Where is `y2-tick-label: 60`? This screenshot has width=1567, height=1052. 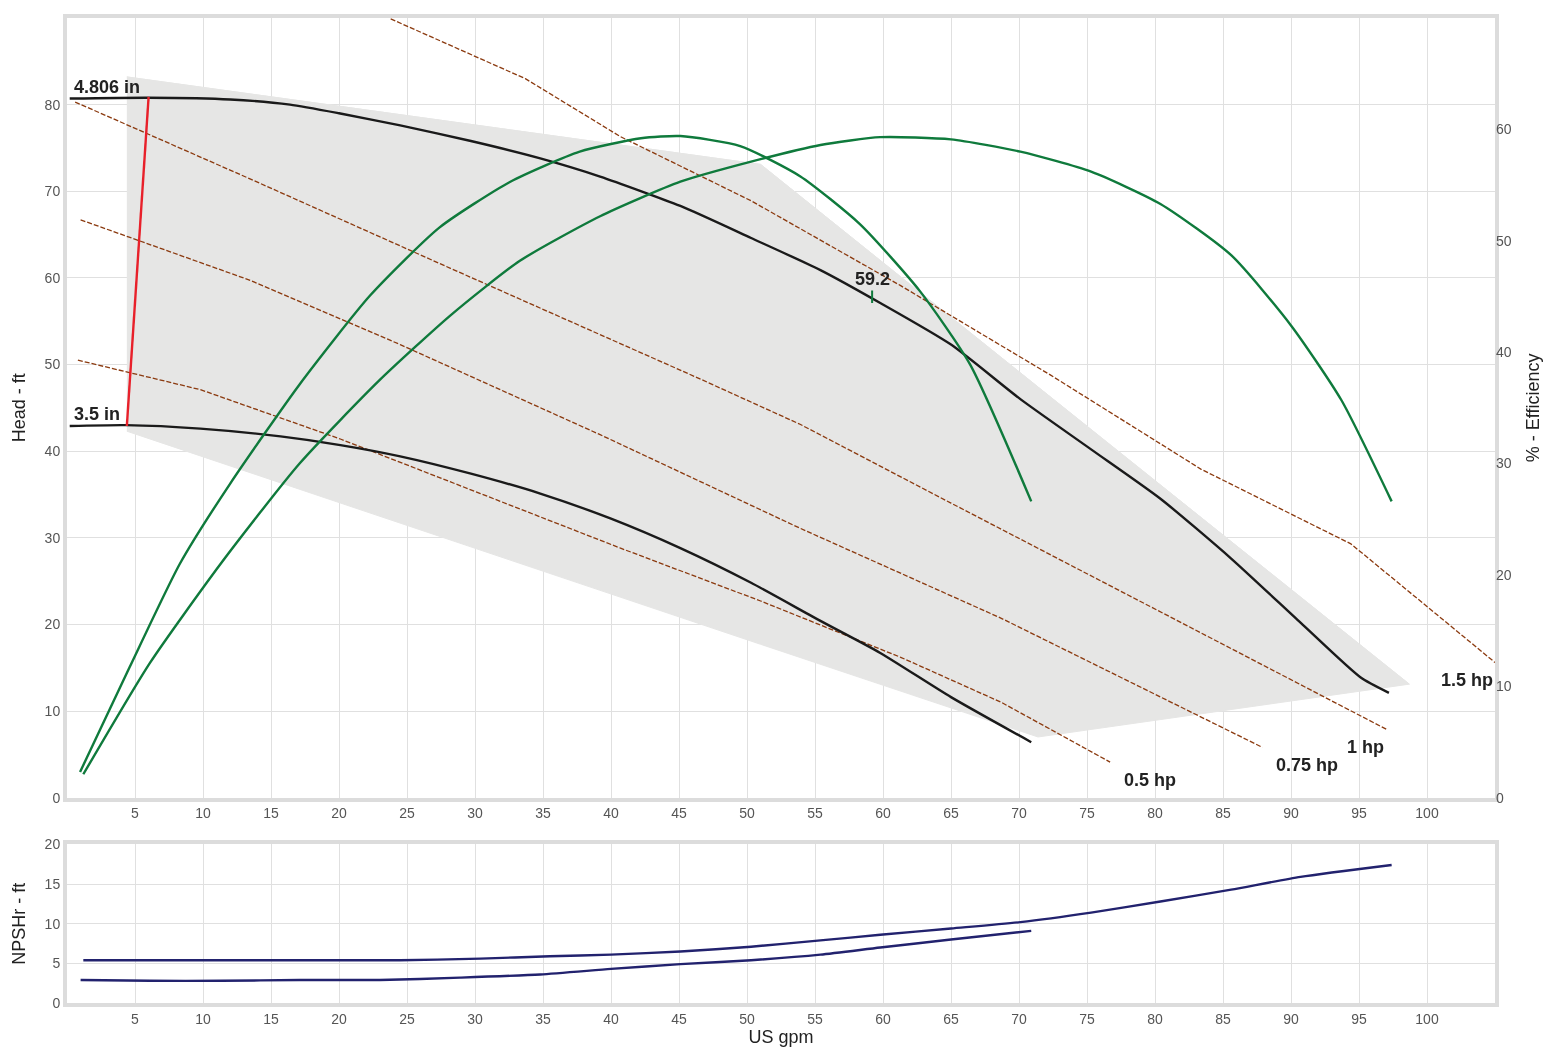 y2-tick-label: 60 is located at coordinates (1504, 129).